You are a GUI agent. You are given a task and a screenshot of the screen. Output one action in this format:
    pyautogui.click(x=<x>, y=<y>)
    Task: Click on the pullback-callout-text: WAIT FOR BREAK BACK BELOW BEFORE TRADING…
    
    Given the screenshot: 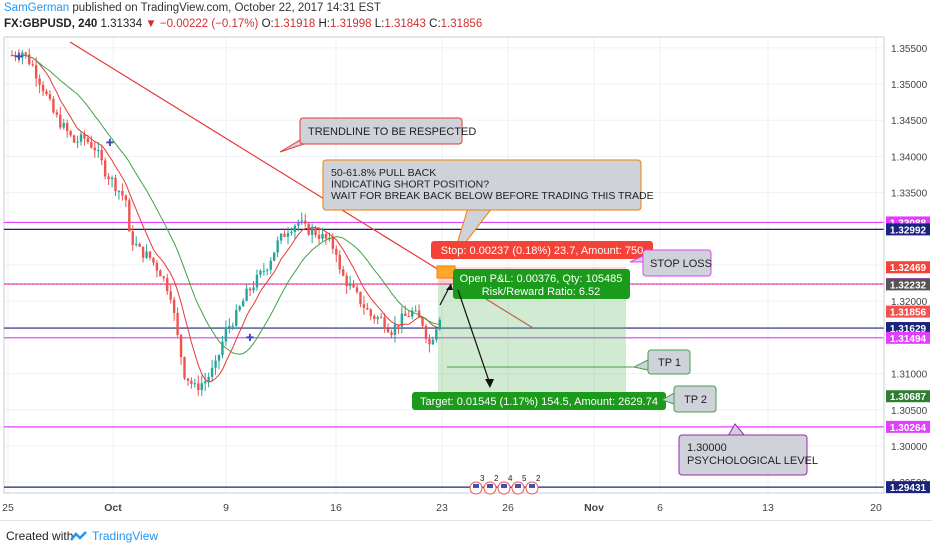 What is the action you would take?
    pyautogui.click(x=492, y=196)
    